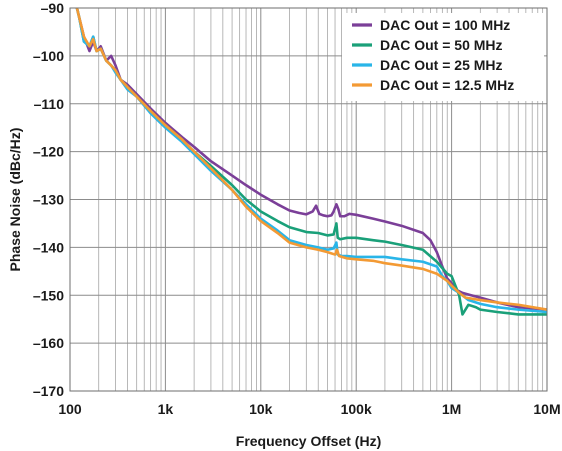 The image size is (562, 451). Describe the element at coordinates (309, 409) in the screenshot. I see `x-axis-ticks: 100 1k 10k 100k 1M 10M` at that location.